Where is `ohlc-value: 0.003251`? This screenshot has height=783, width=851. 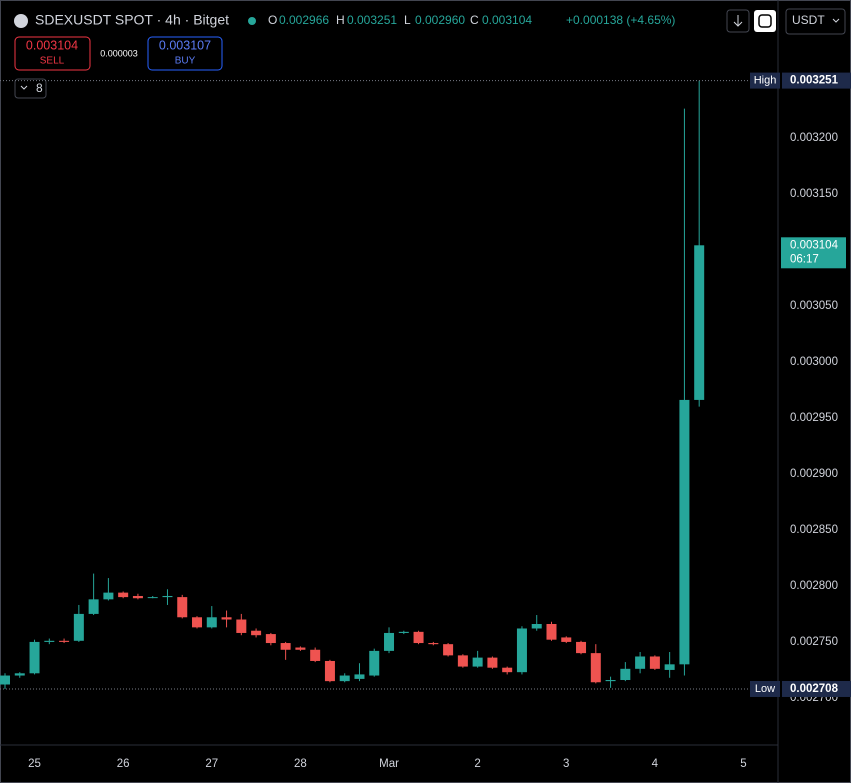
ohlc-value: 0.003251 is located at coordinates (372, 20).